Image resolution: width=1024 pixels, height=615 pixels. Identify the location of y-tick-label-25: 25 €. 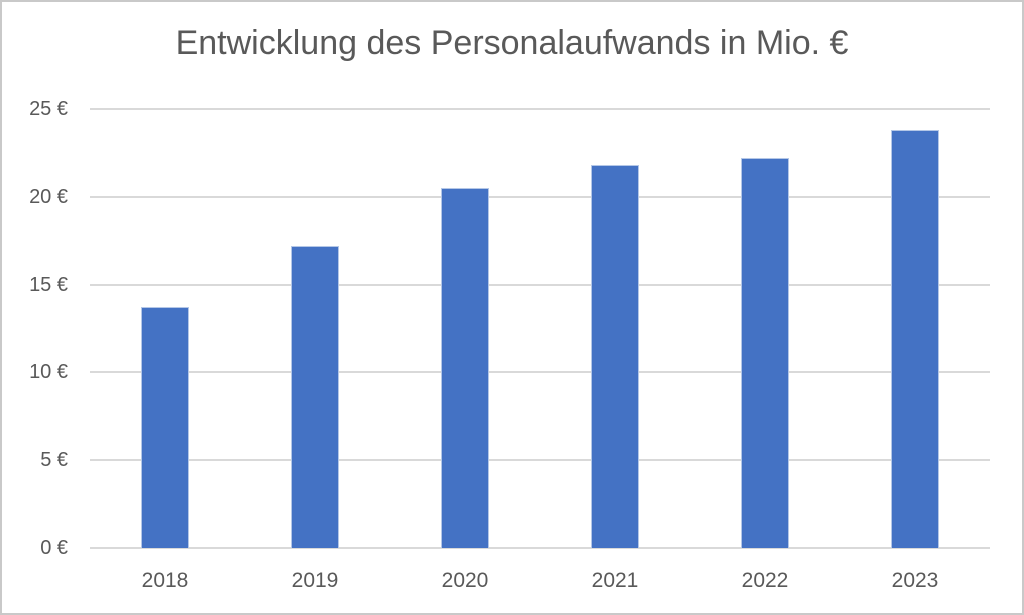
(48, 109).